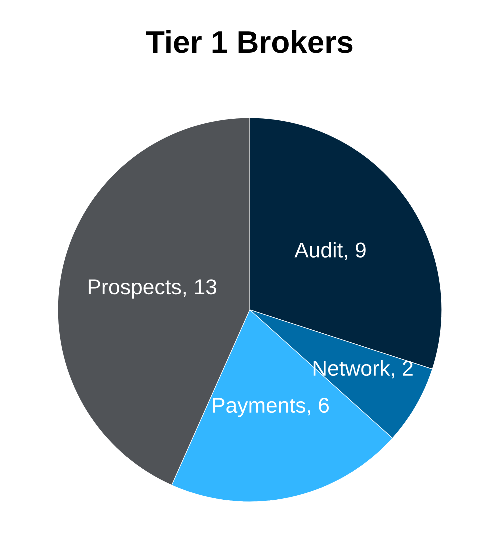  Describe the element at coordinates (249, 42) in the screenshot. I see `chart-title: Tier 1 Brokers` at that location.